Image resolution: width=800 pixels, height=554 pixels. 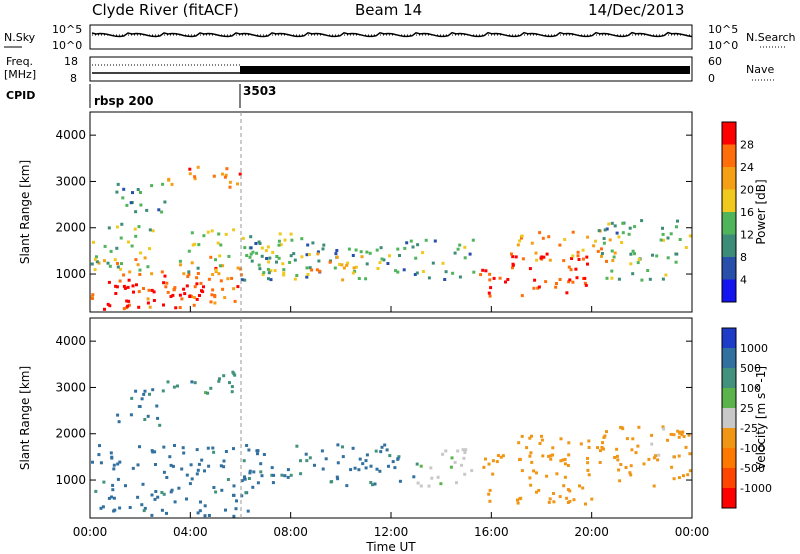 I want to click on power-cbar-label: Power [dB], so click(x=761, y=211).